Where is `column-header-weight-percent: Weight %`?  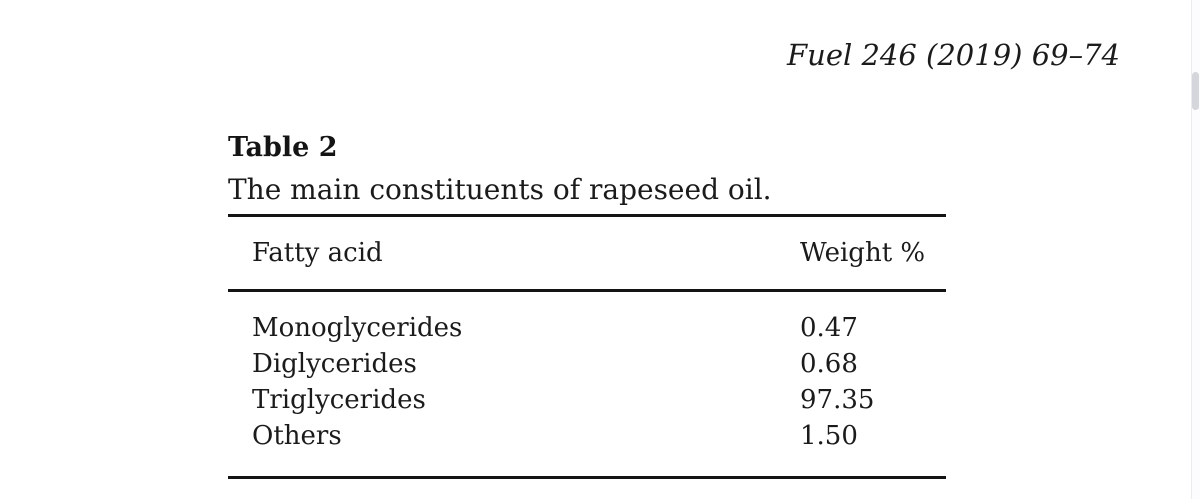 column-header-weight-percent: Weight % is located at coordinates (863, 253).